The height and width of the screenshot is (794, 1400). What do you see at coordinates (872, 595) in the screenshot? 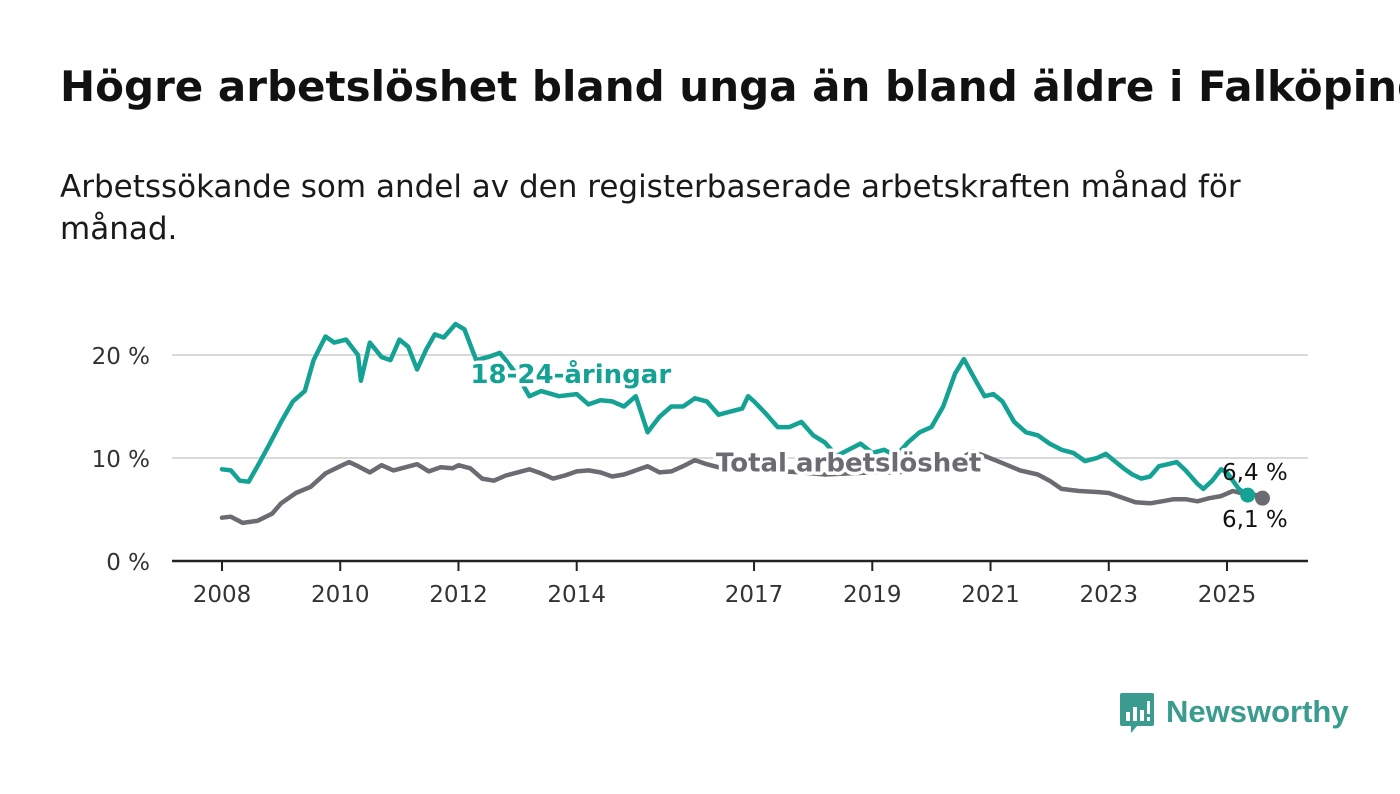
I see `x-tick-label: 2019` at bounding box center [872, 595].